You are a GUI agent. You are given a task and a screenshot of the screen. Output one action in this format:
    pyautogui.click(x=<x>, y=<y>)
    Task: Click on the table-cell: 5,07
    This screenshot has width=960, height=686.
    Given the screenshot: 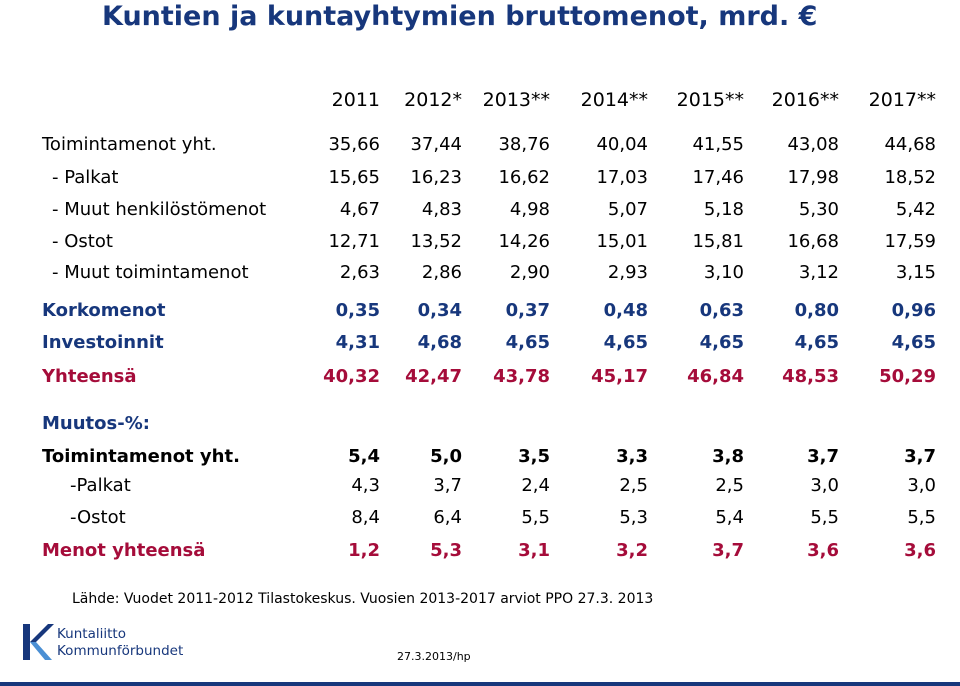 What is the action you would take?
    pyautogui.click(x=627, y=209)
    